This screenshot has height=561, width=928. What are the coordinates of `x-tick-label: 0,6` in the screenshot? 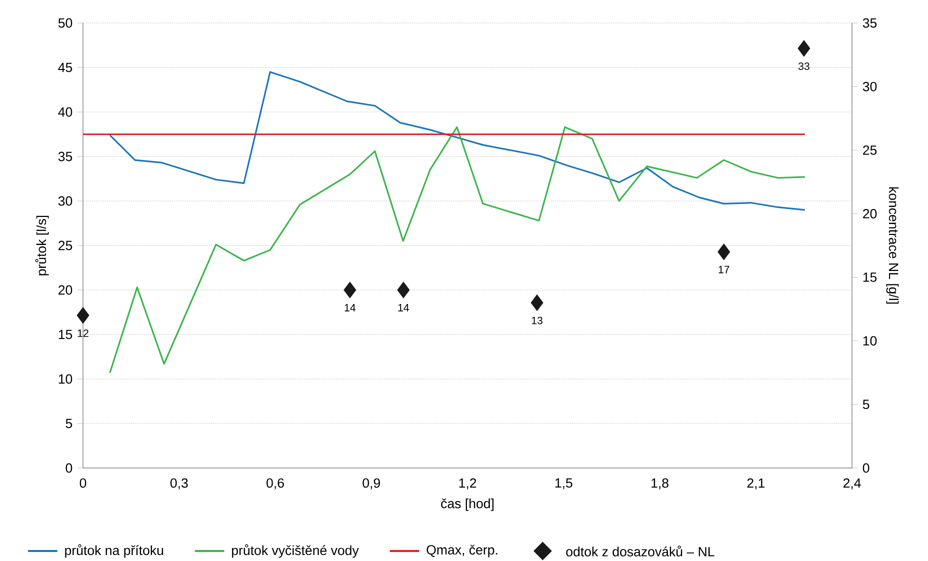 It's located at (275, 484).